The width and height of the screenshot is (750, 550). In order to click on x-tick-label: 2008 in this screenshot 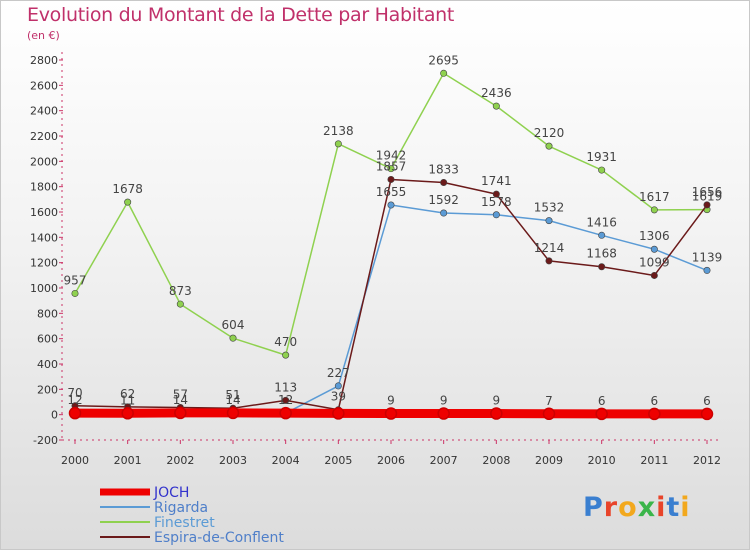, I will do `click(496, 460)`.